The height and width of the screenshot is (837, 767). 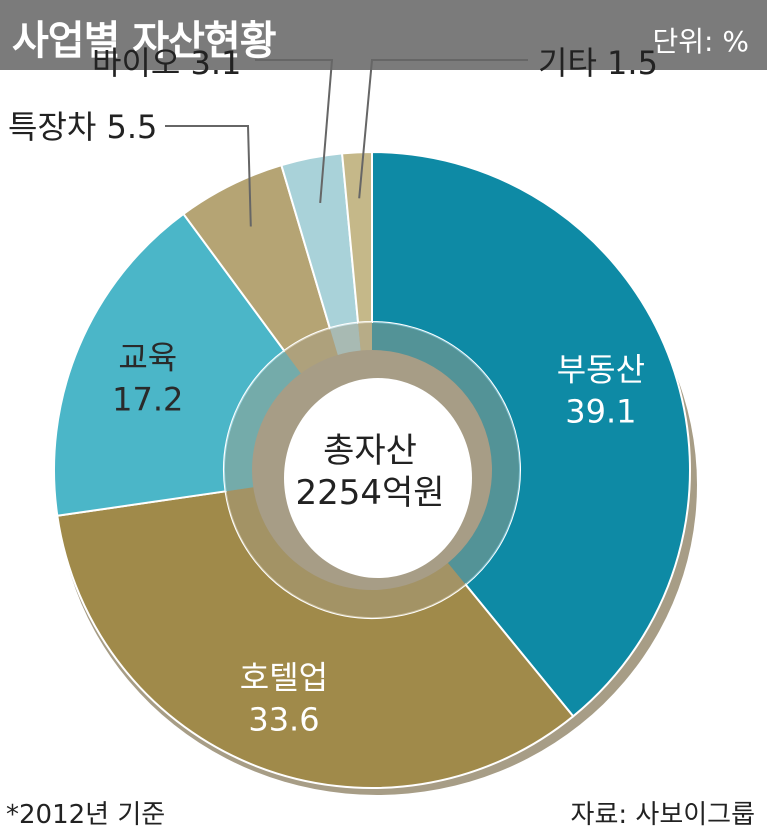 I want to click on callout-line-기타, so click(x=443, y=129).